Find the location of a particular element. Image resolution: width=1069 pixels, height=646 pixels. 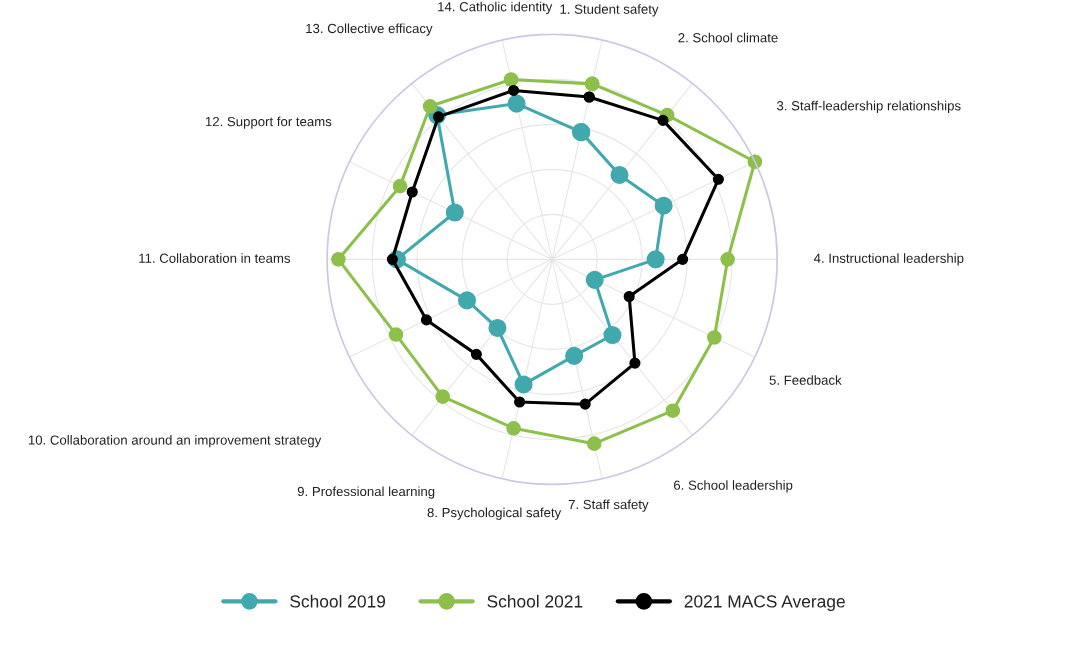

legend-label: School 2021 is located at coordinates (535, 601).